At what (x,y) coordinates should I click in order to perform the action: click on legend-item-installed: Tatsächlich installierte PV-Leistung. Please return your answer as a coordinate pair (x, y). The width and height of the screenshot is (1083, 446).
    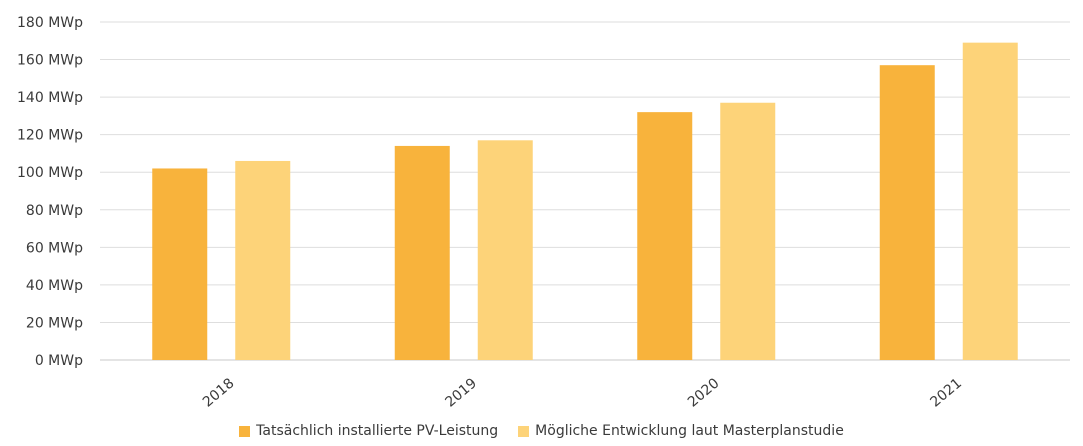
    Looking at the image, I should click on (368, 431).